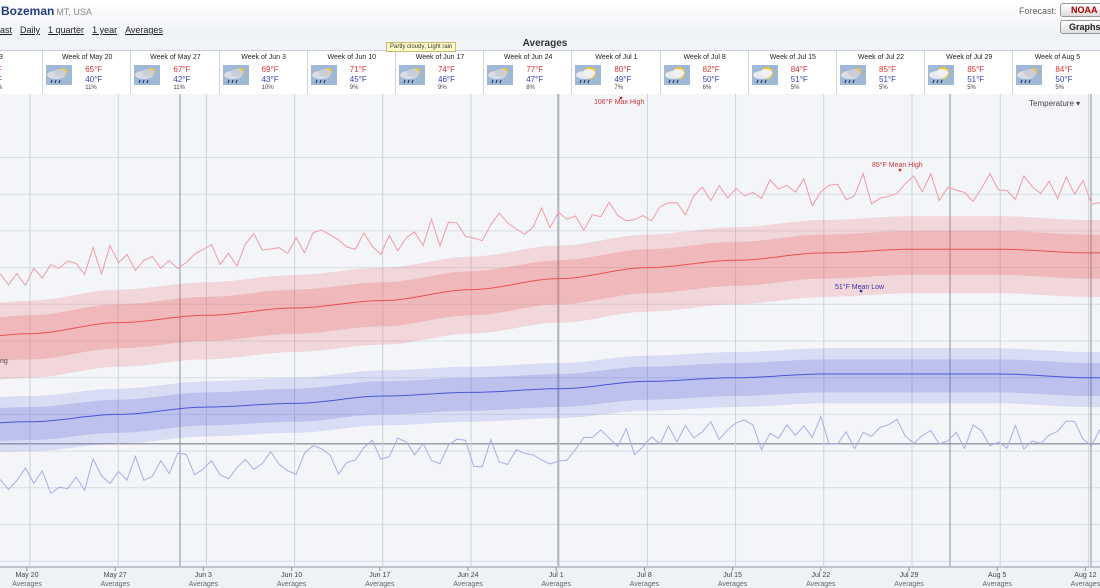 This screenshot has width=1100, height=588. Describe the element at coordinates (860, 287) in the screenshot. I see `mean-low-label: 51°F Mean Low` at that location.